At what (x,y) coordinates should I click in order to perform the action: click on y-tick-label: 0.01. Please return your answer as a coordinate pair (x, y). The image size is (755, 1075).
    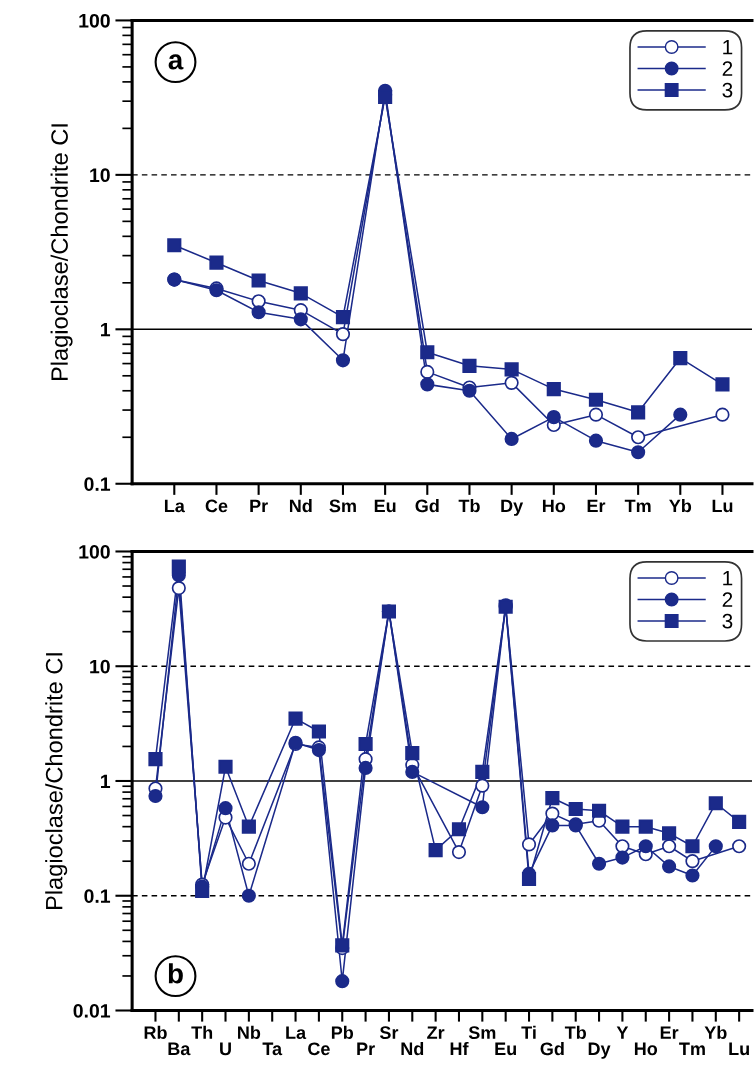
    Looking at the image, I should click on (92, 1010).